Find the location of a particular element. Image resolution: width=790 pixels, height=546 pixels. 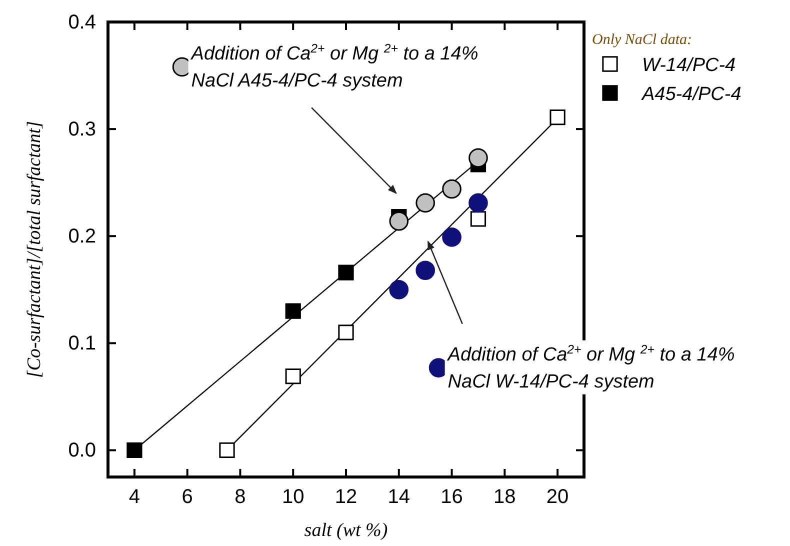

x-tick-label: 16 is located at coordinates (451, 497).